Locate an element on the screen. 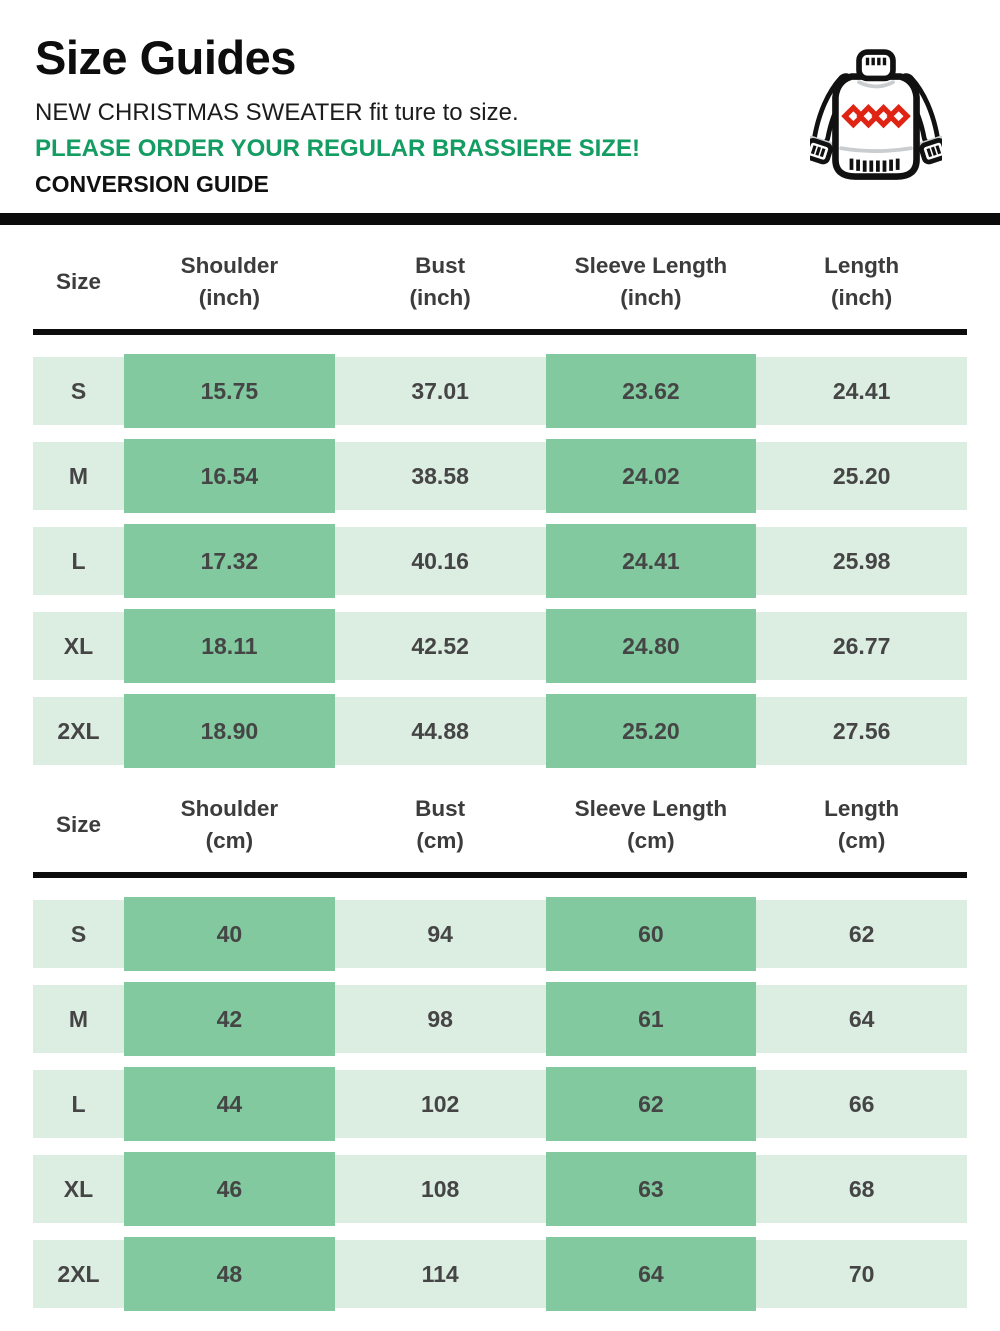 The width and height of the screenshot is (1000, 1331). bust-value: 98 is located at coordinates (440, 1019).